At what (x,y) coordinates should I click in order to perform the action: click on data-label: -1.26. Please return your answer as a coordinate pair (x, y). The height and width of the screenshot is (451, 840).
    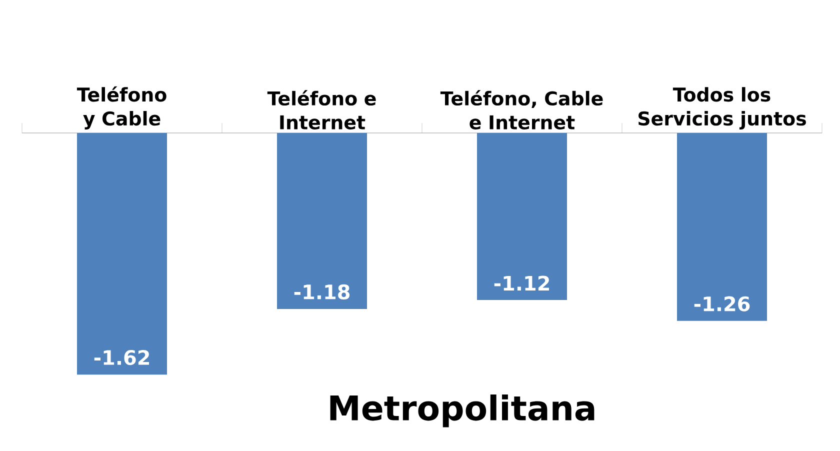
    Looking at the image, I should click on (722, 304).